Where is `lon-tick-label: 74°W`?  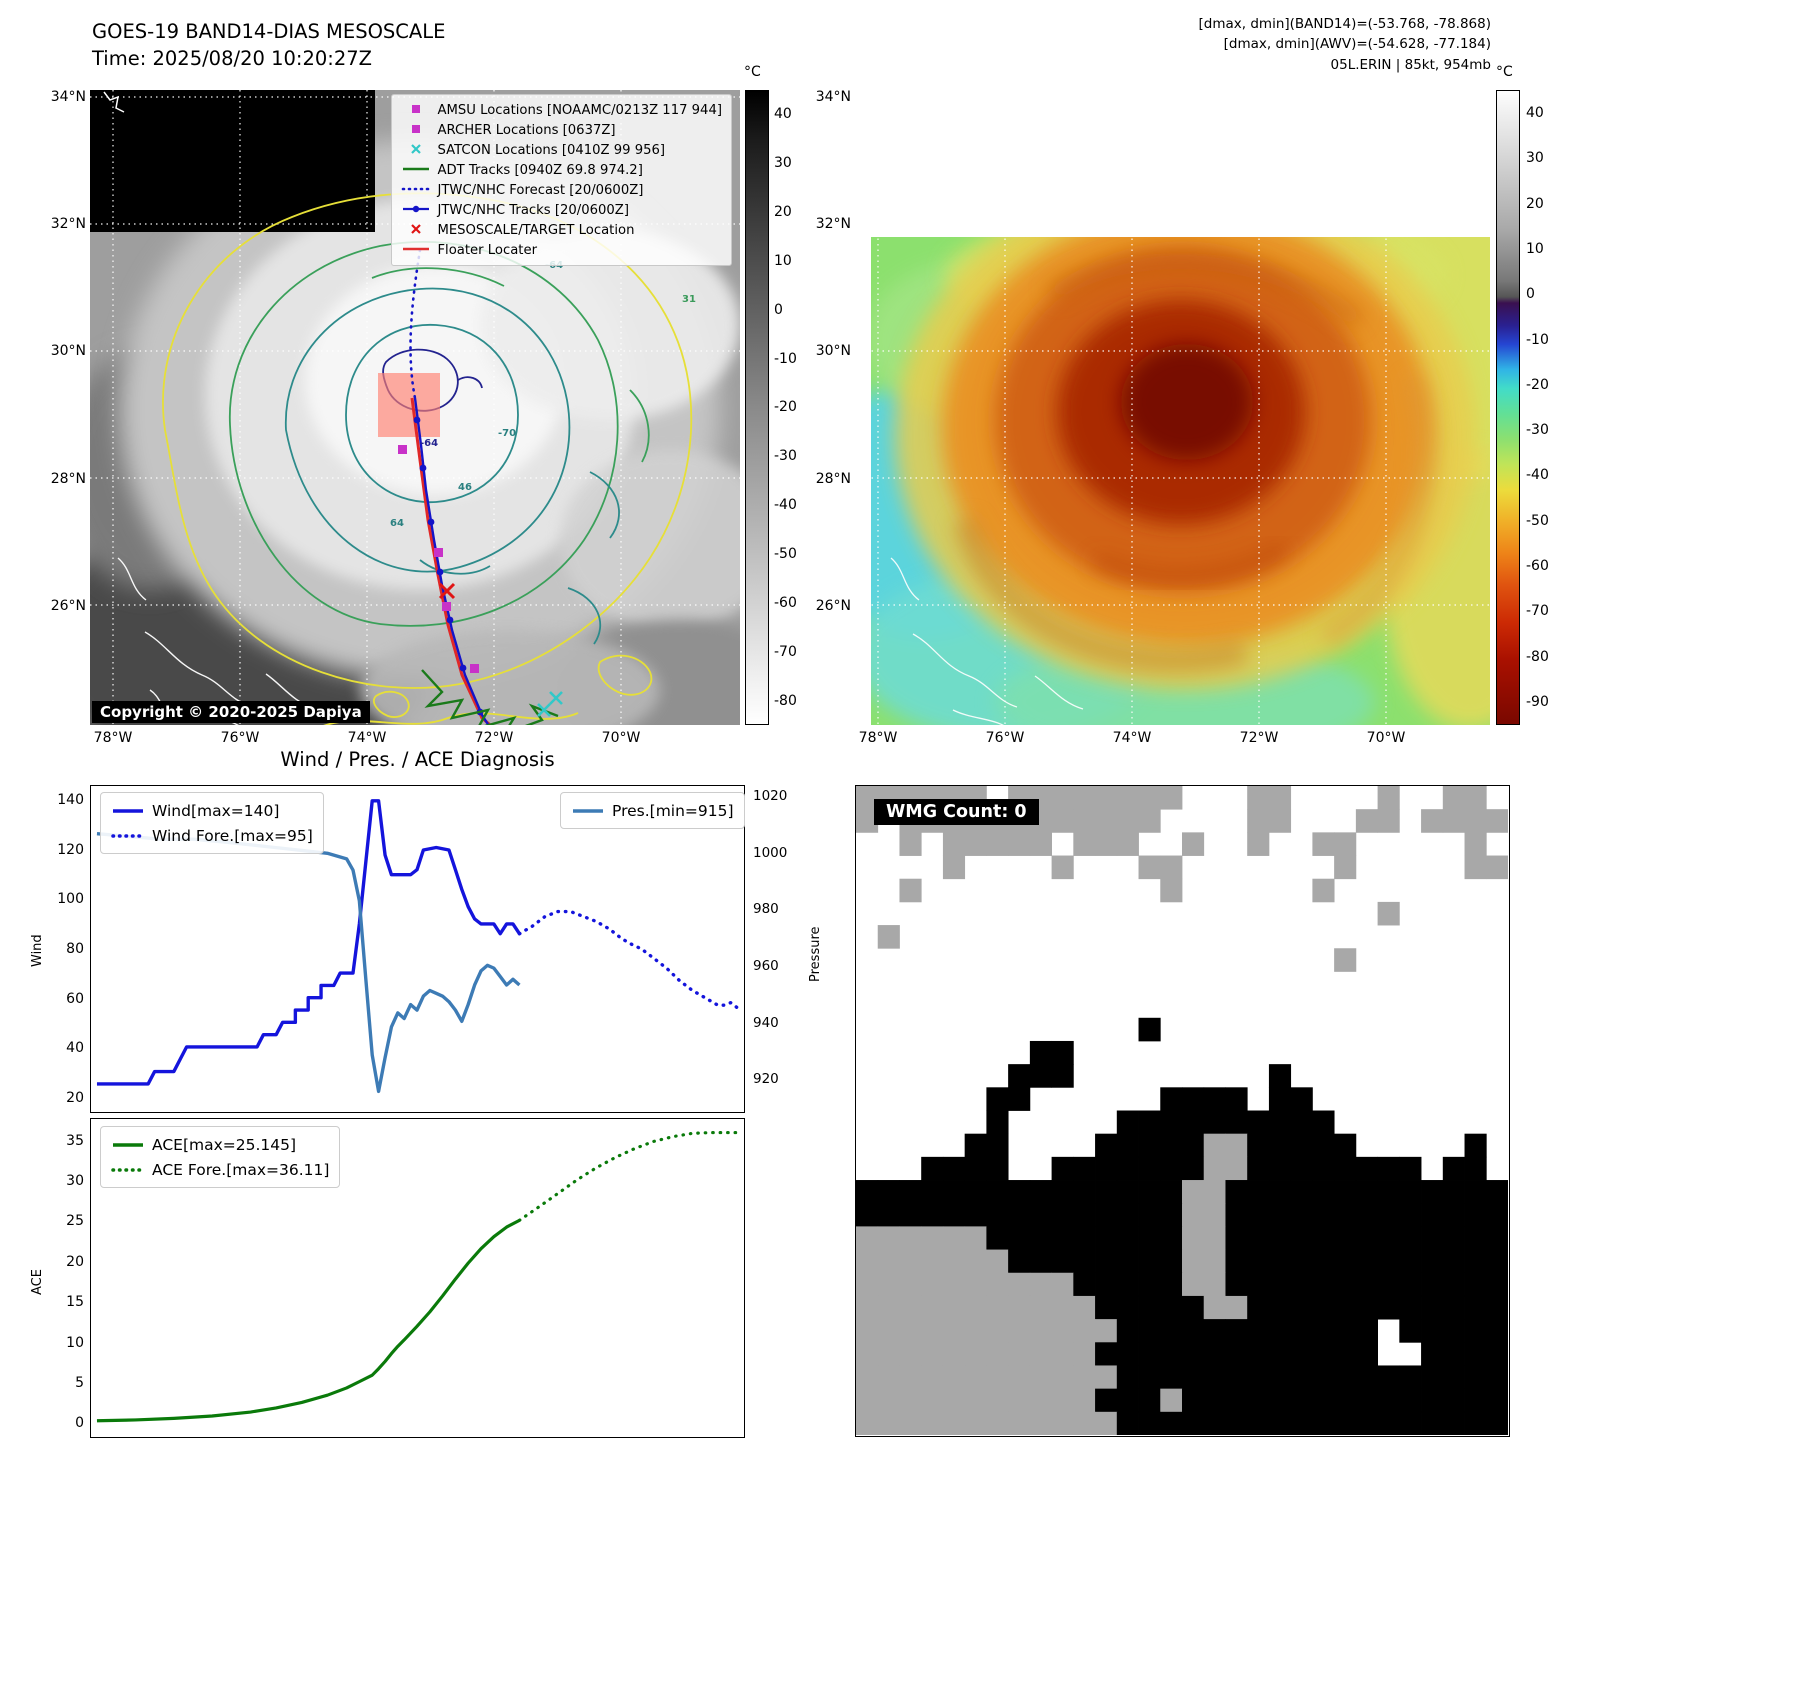
lon-tick-label: 74°W is located at coordinates (367, 738).